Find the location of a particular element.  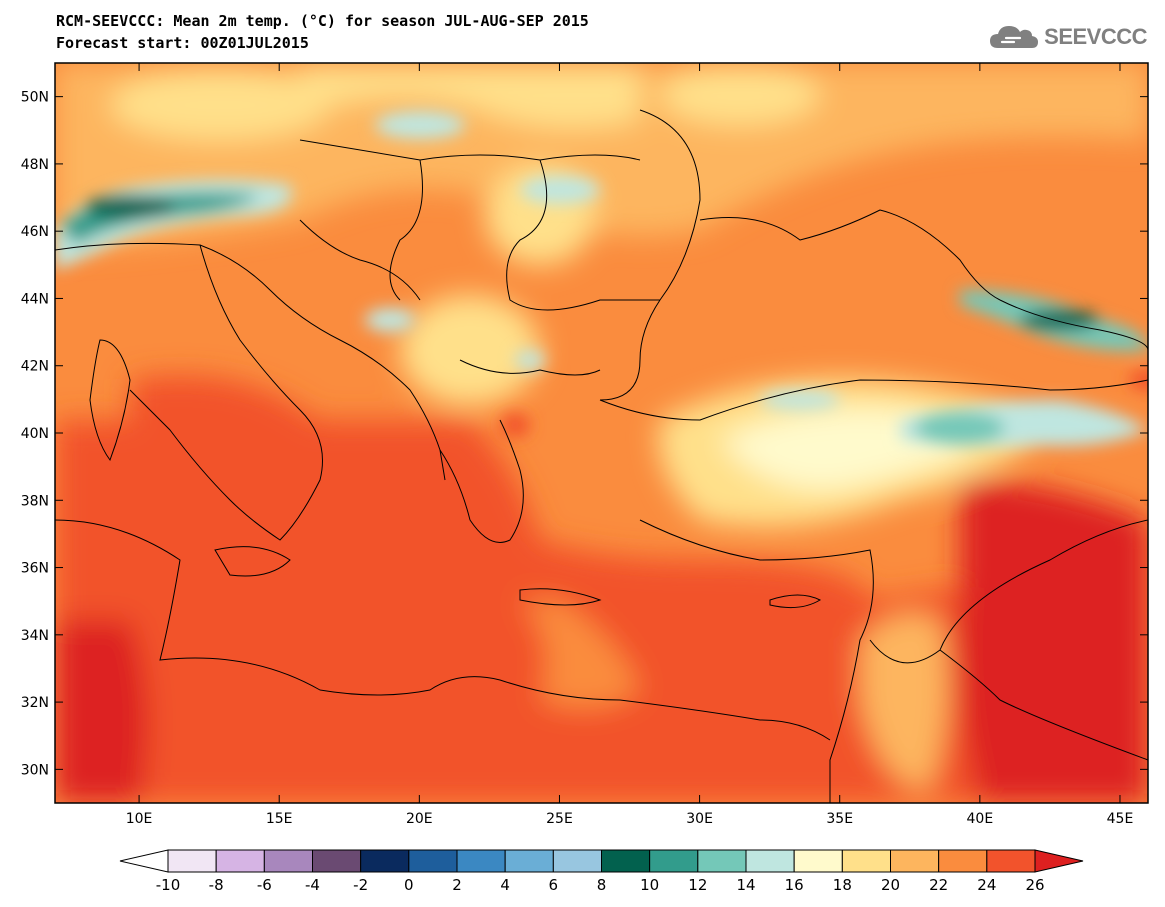

seevccc-logo: SEEVCCC is located at coordinates (1067, 37).